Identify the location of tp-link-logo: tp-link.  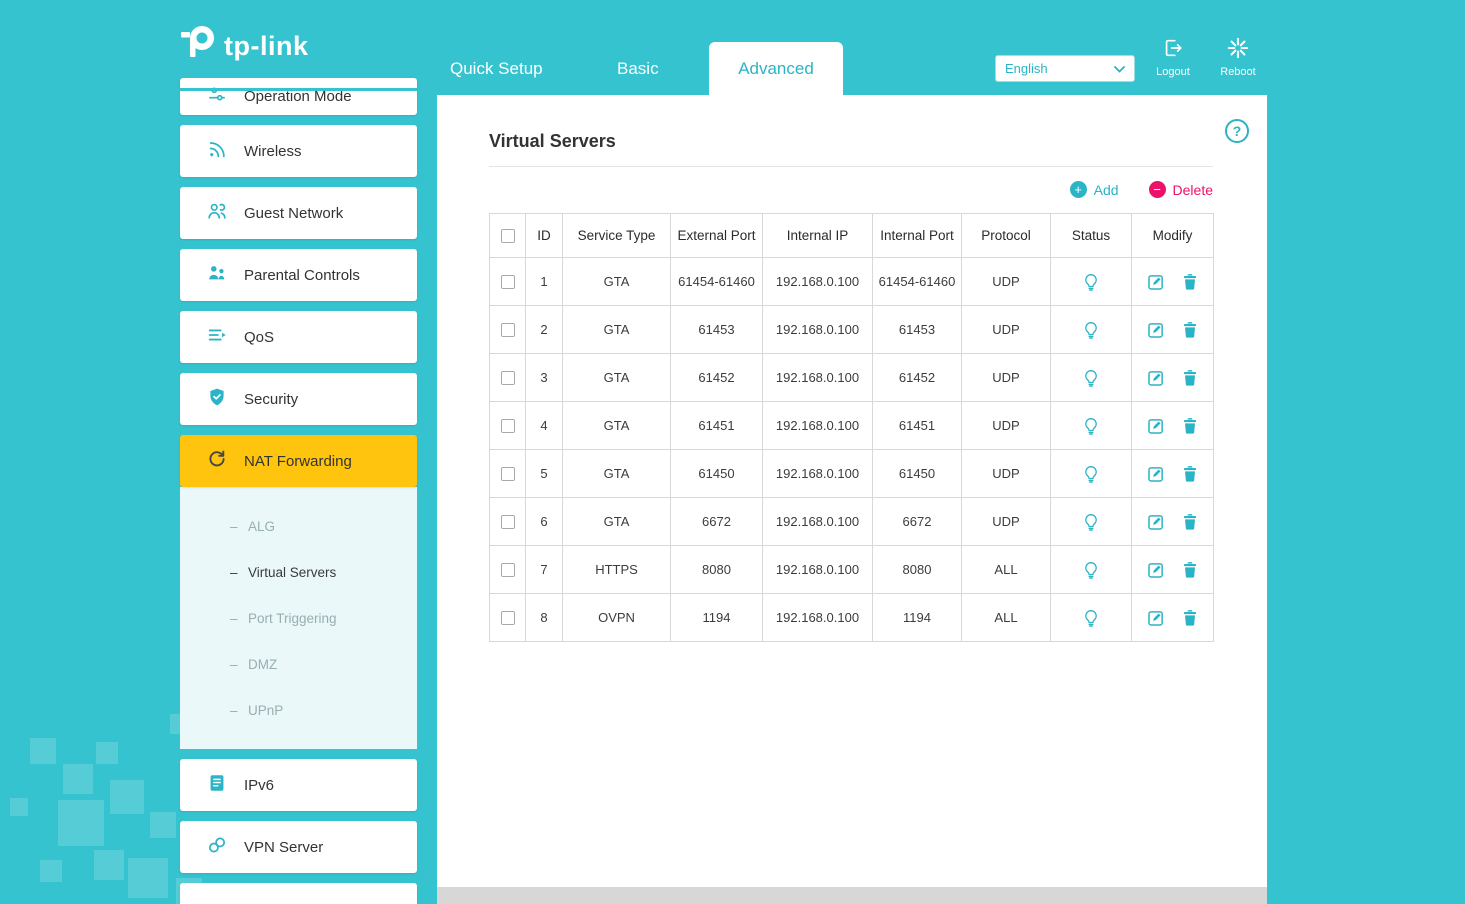
(242, 46).